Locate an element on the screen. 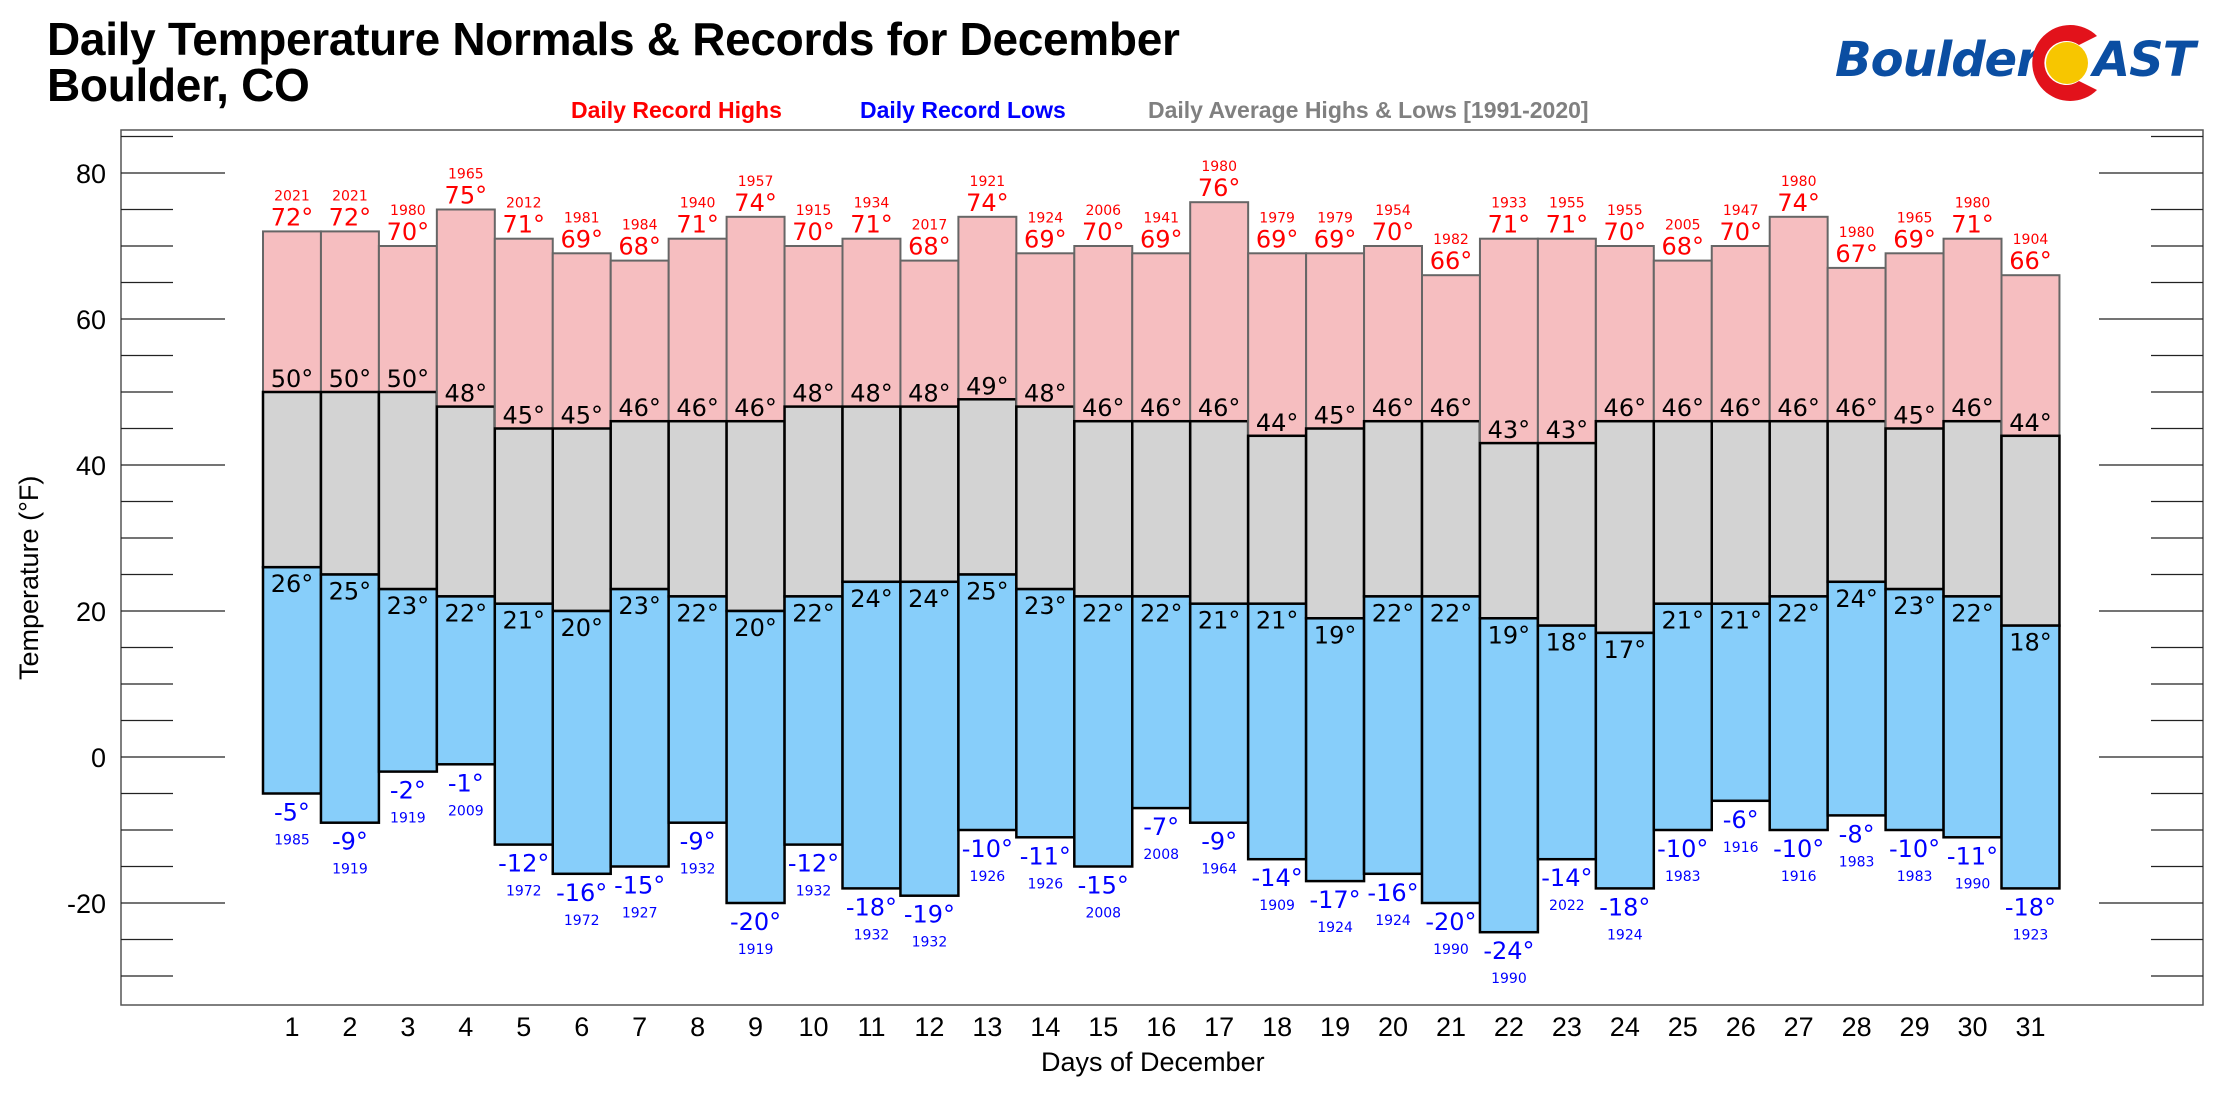 This screenshot has width=2225, height=1100. record-high-year-label: 1941 is located at coordinates (1161, 218).